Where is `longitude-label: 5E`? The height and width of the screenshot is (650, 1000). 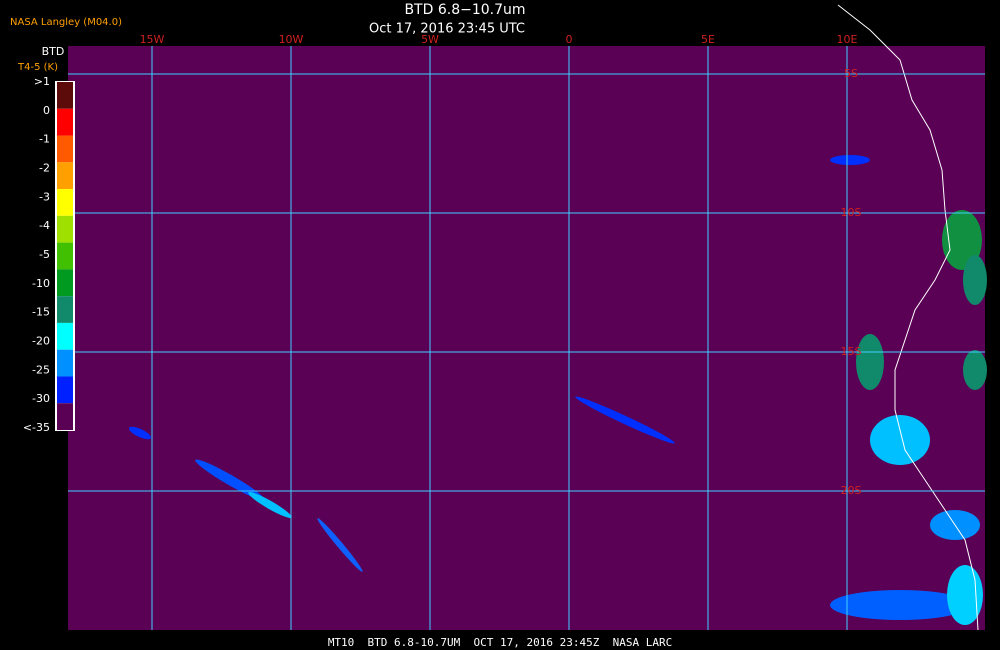
longitude-label: 5E is located at coordinates (708, 39).